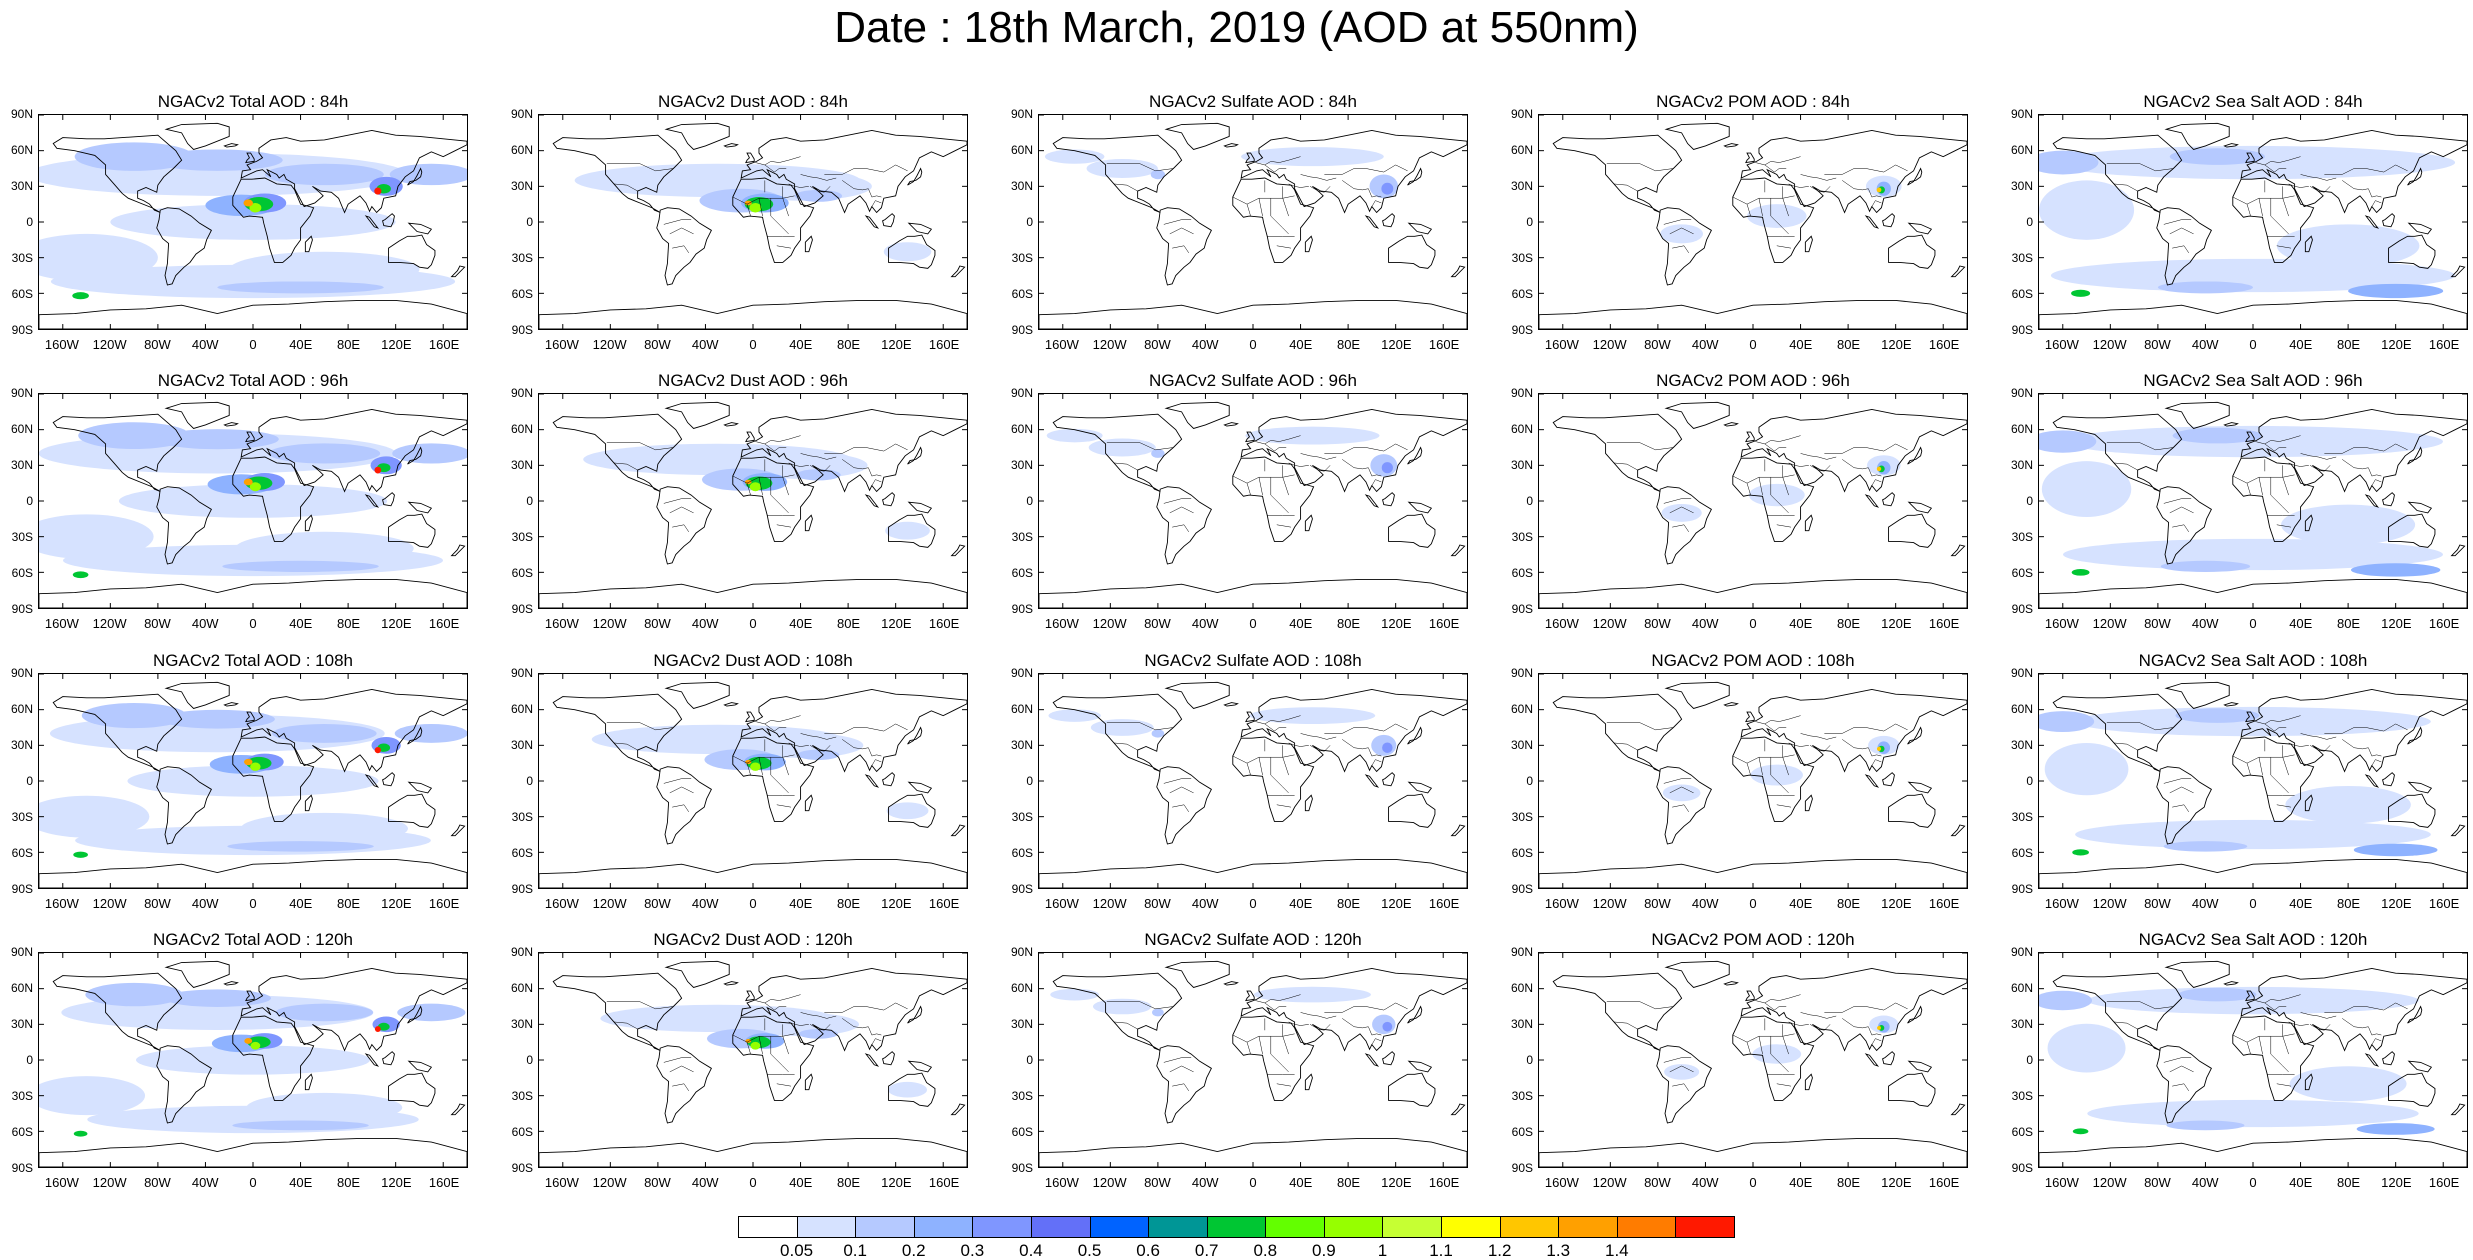 The width and height of the screenshot is (2473, 1260). I want to click on colorbar-label: 0.5, so click(1089, 1250).